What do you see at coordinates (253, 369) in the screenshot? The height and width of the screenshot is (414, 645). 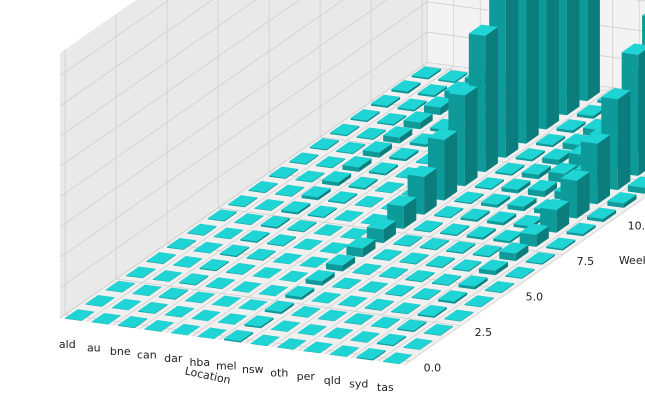 I see `x-tick-label: nsw` at bounding box center [253, 369].